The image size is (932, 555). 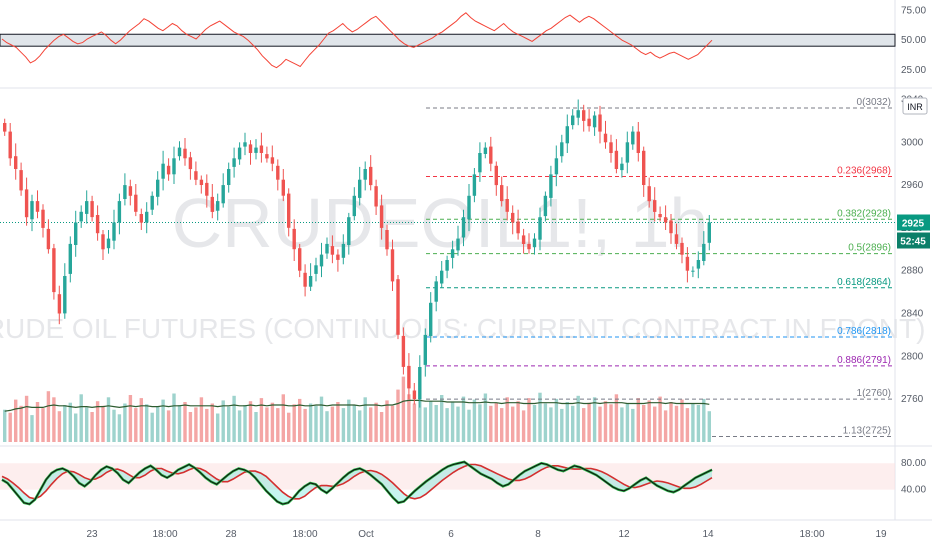 What do you see at coordinates (864, 360) in the screenshot?
I see `fib-label-0.886: 0.886(2791)` at bounding box center [864, 360].